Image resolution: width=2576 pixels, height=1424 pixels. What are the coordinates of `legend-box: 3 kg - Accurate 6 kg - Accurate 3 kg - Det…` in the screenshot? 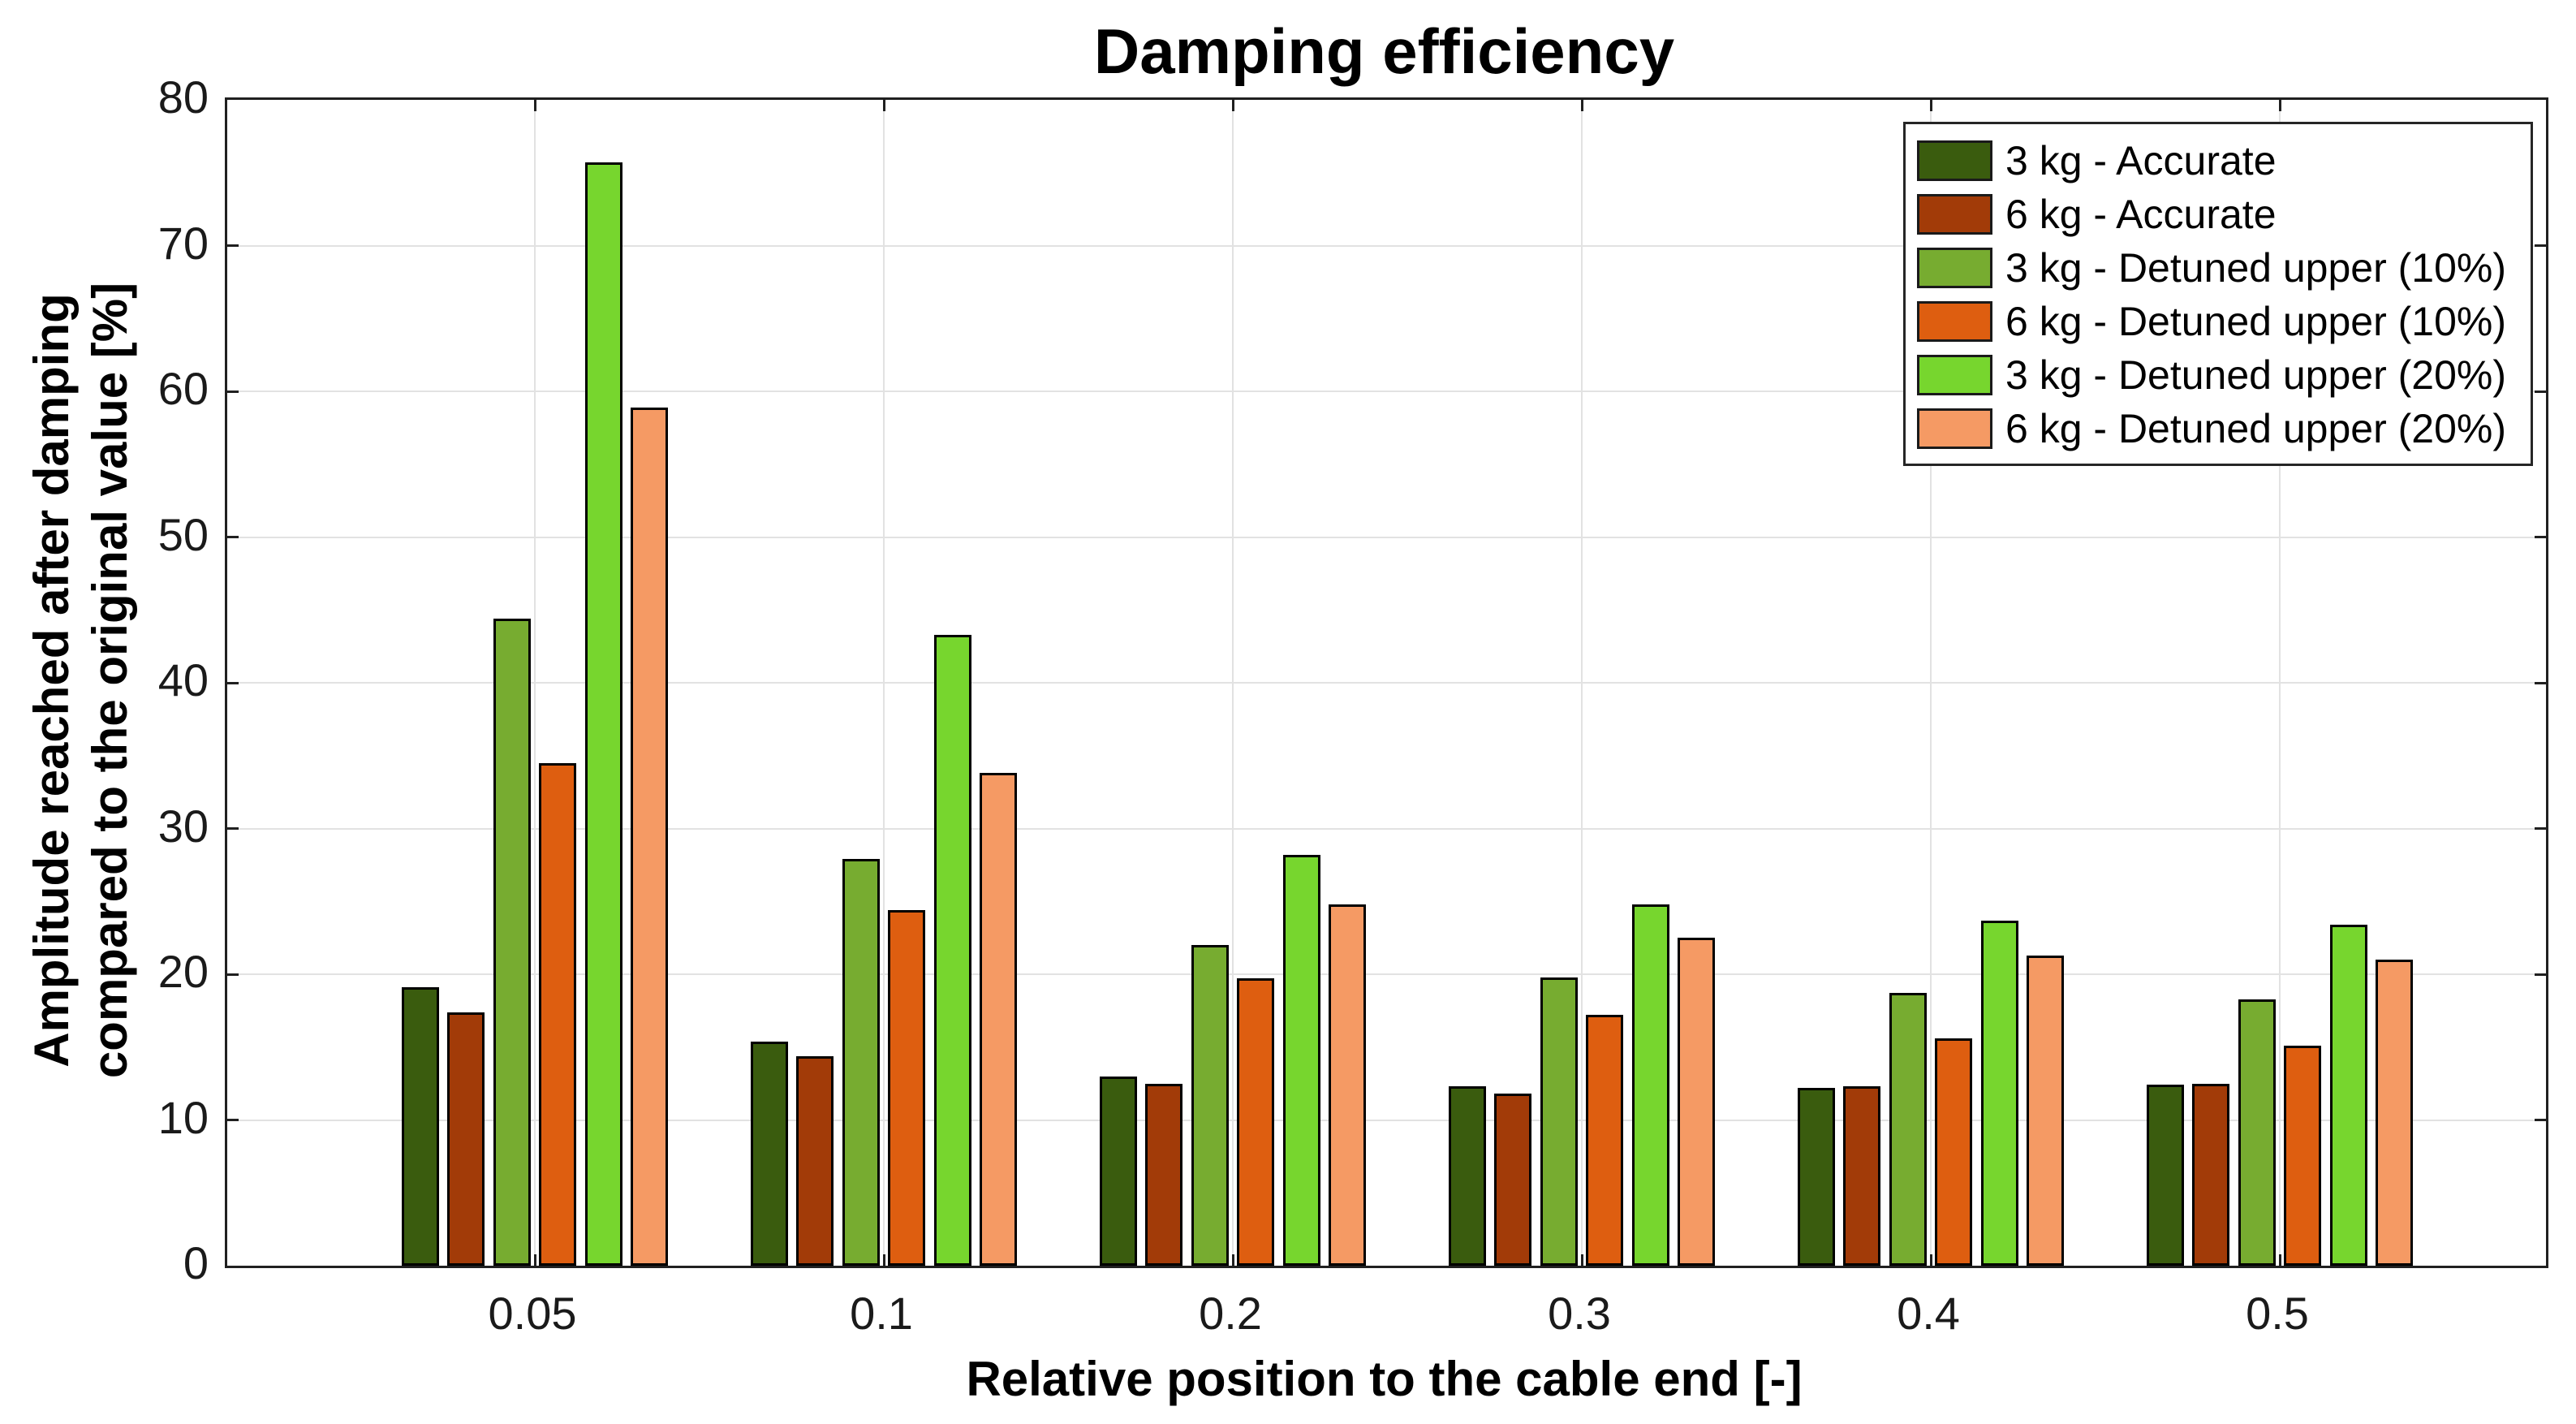 It's located at (2218, 294).